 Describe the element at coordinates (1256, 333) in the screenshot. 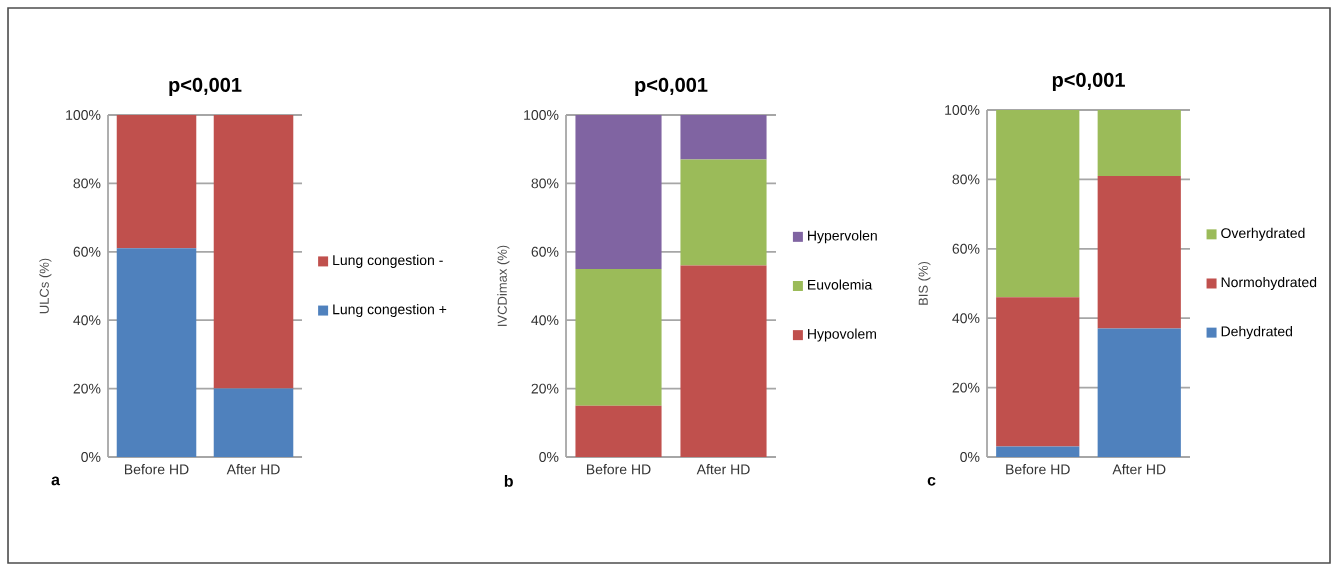

I see `legend-label: Dehydrated` at that location.